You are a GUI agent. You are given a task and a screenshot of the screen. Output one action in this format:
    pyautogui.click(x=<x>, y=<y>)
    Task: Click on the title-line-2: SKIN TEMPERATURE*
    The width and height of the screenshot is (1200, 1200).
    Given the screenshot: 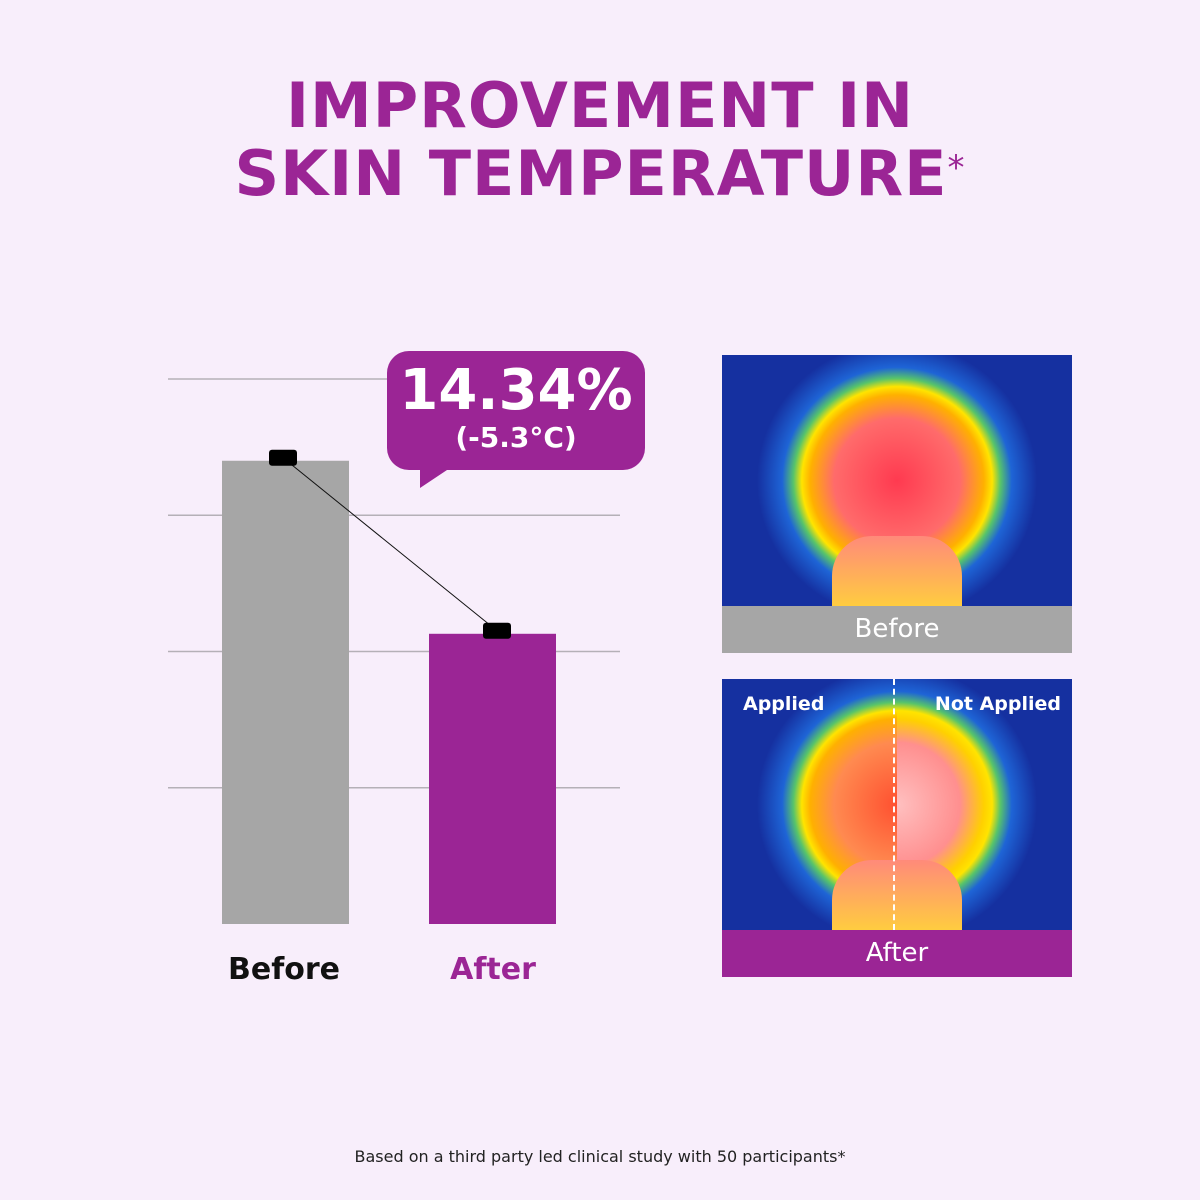 What is the action you would take?
    pyautogui.click(x=600, y=174)
    